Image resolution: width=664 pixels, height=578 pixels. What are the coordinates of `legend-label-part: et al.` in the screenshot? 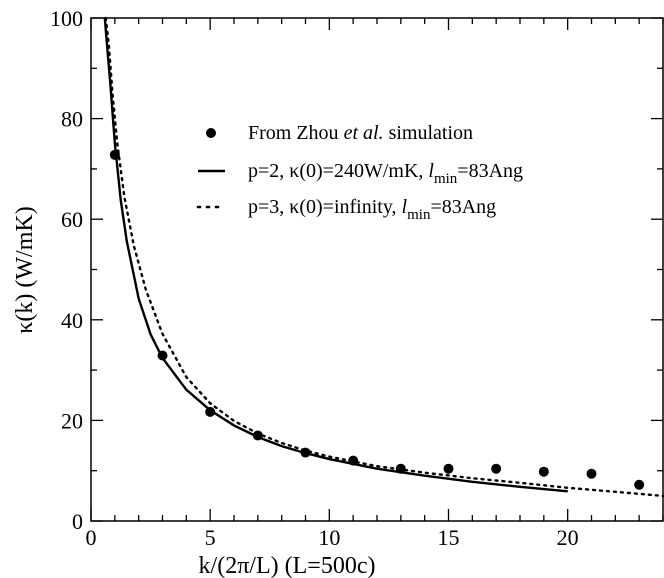 It's located at (364, 133).